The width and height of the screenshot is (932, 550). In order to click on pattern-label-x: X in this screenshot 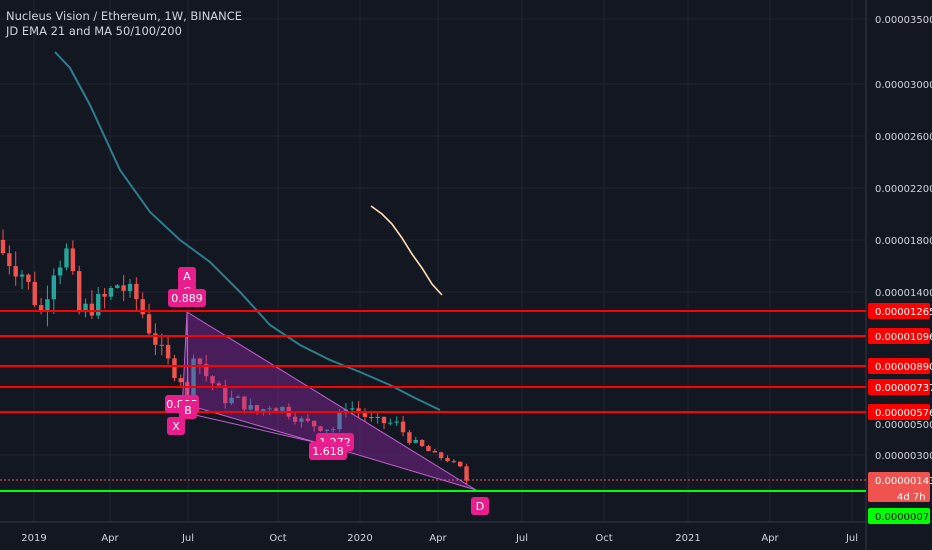, I will do `click(176, 426)`.